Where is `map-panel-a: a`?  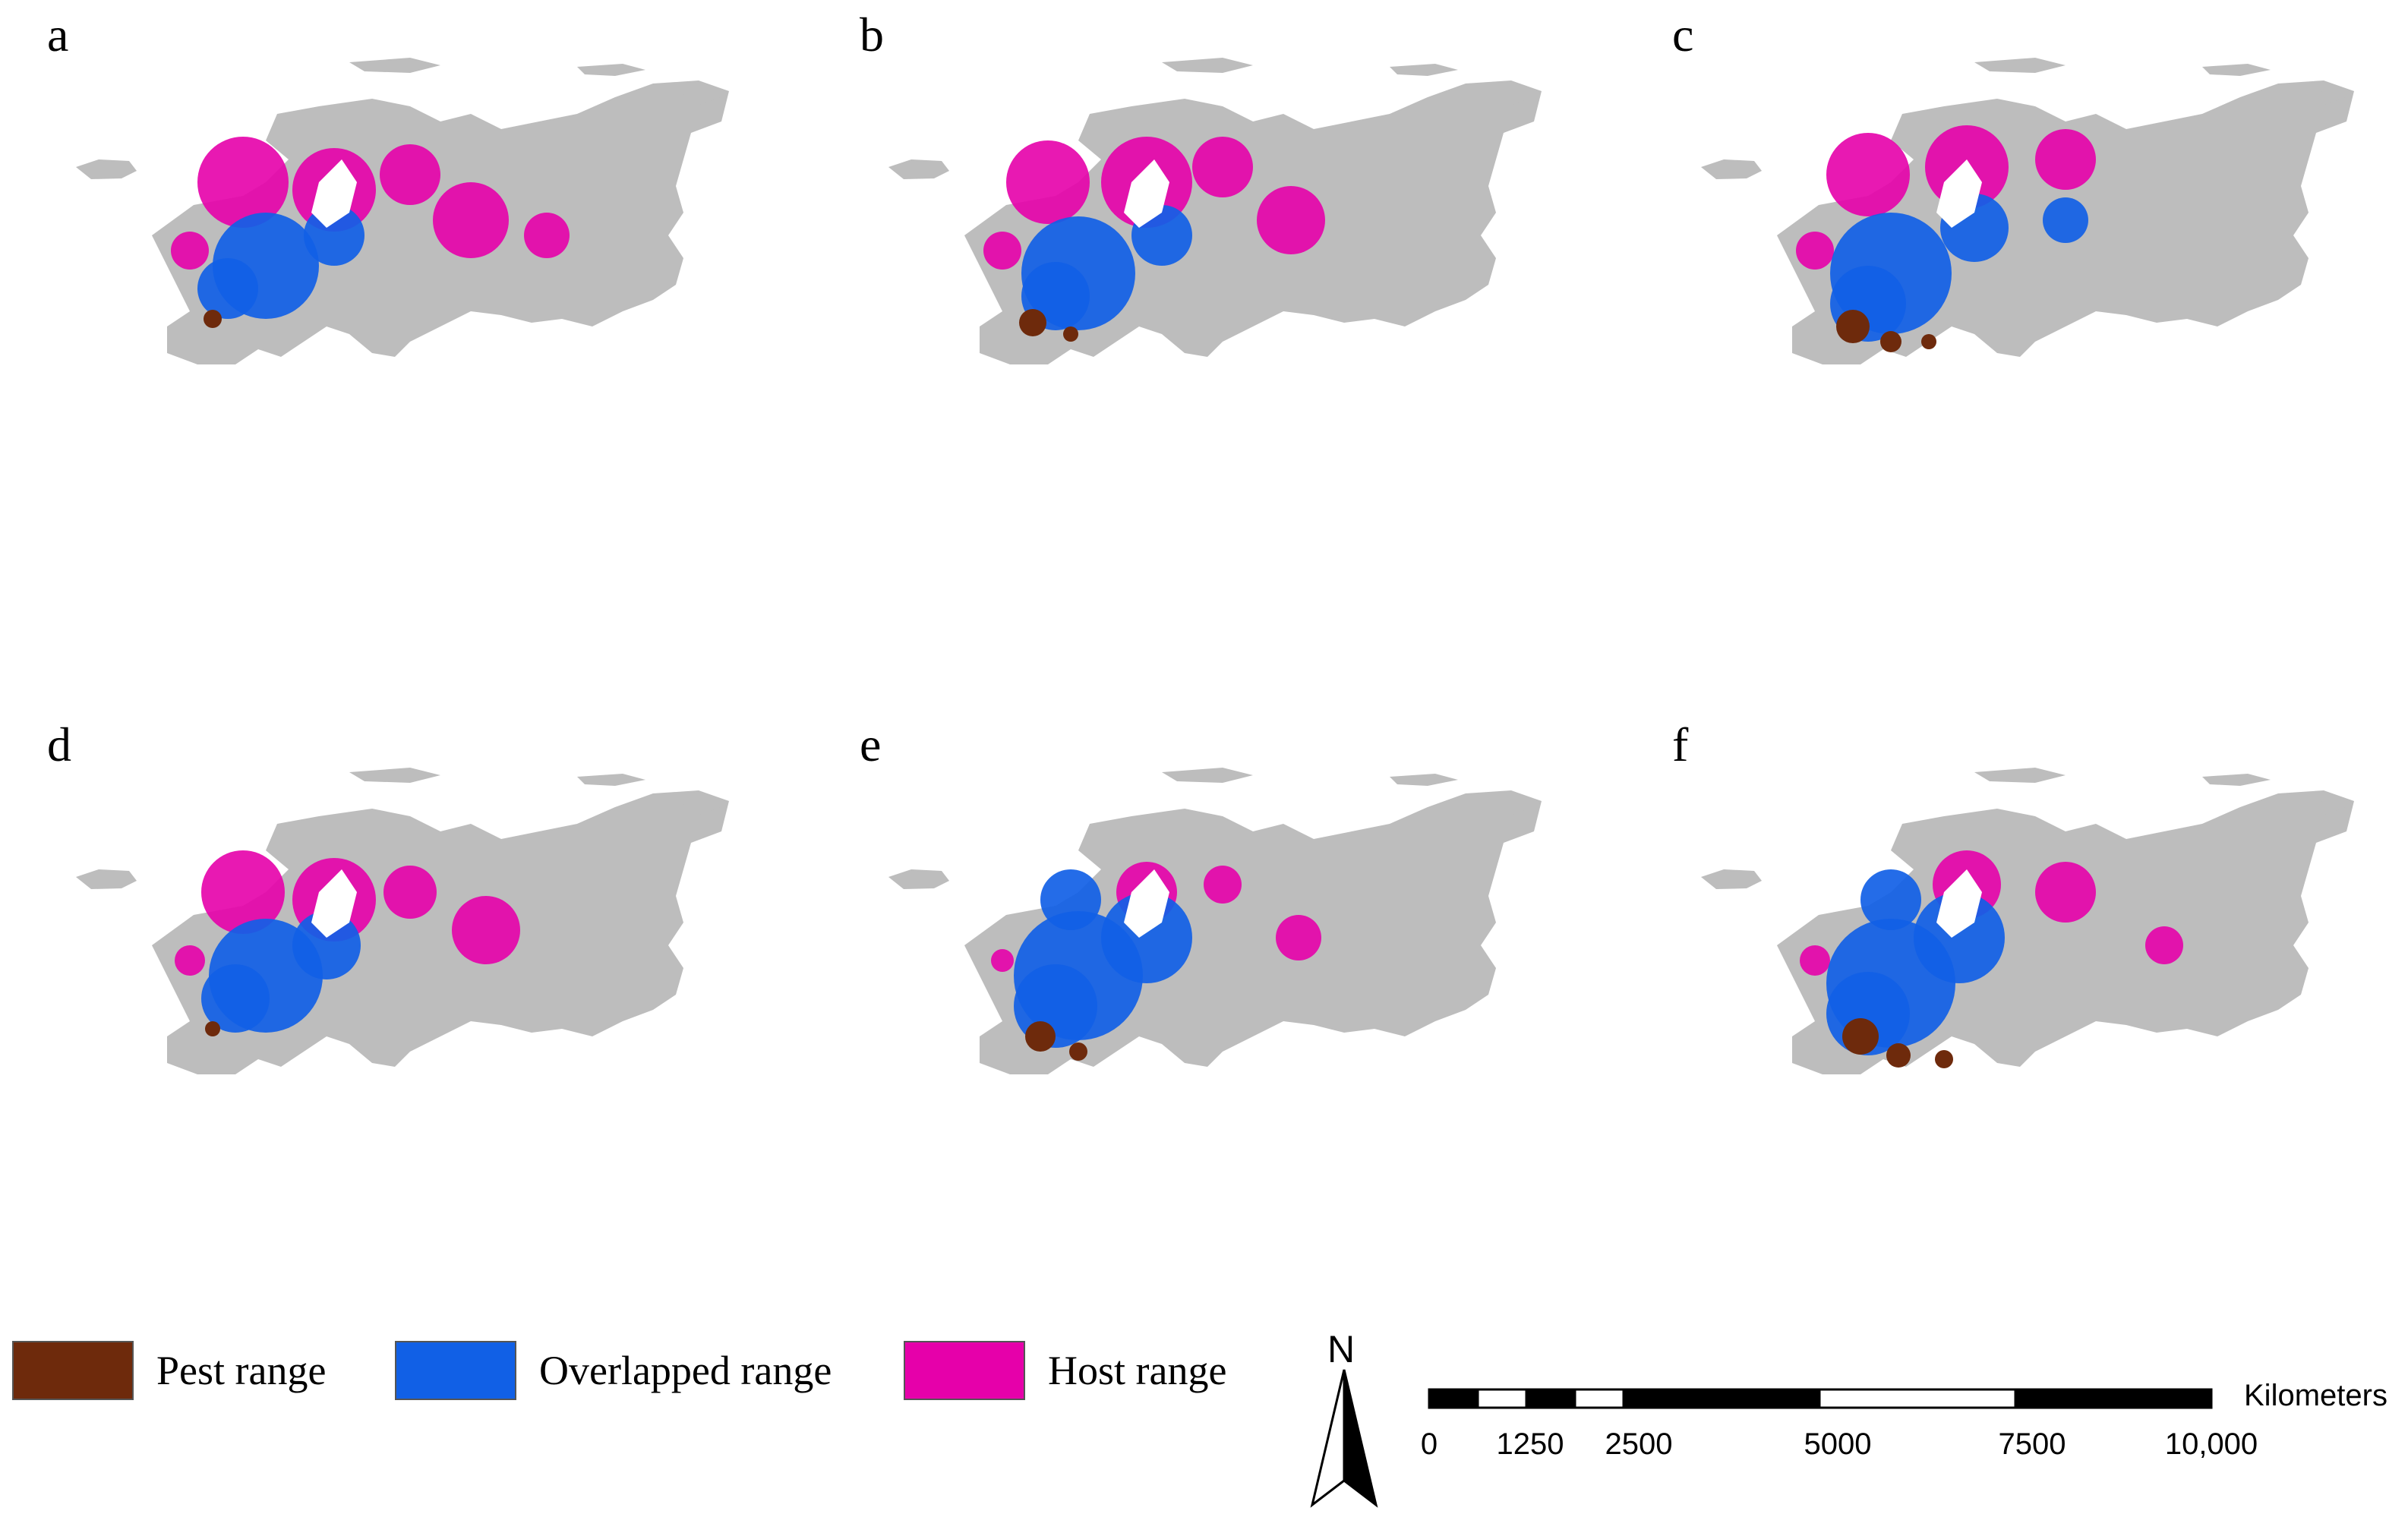
map-panel-a: a is located at coordinates (387, 205).